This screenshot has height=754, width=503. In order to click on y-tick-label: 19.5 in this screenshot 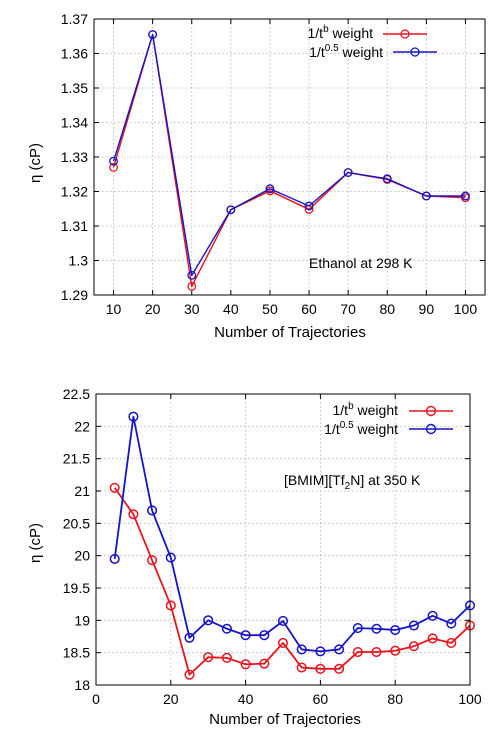, I will do `click(76, 588)`.